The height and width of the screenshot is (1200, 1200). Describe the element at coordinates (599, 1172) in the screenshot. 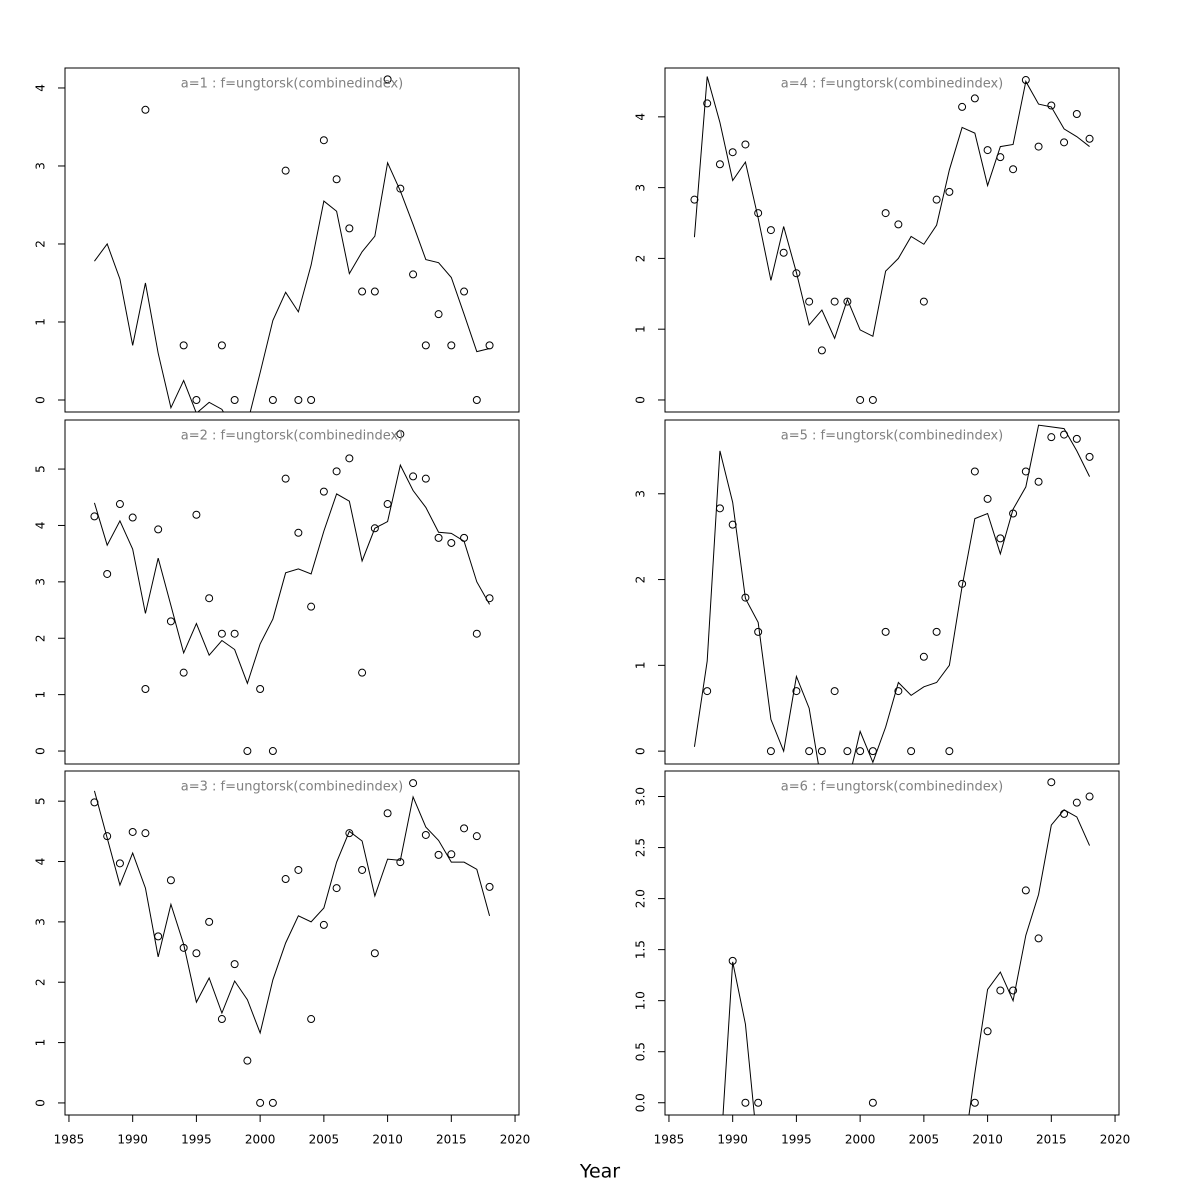

I see `x-axis-label: Year` at that location.